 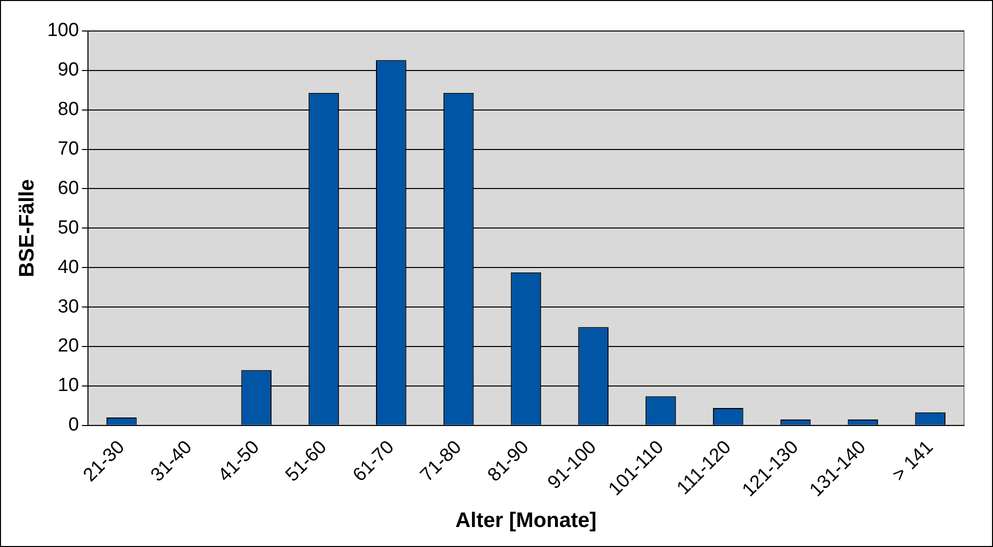 What do you see at coordinates (63, 31) in the screenshot?
I see `y-tick-label: 100` at bounding box center [63, 31].